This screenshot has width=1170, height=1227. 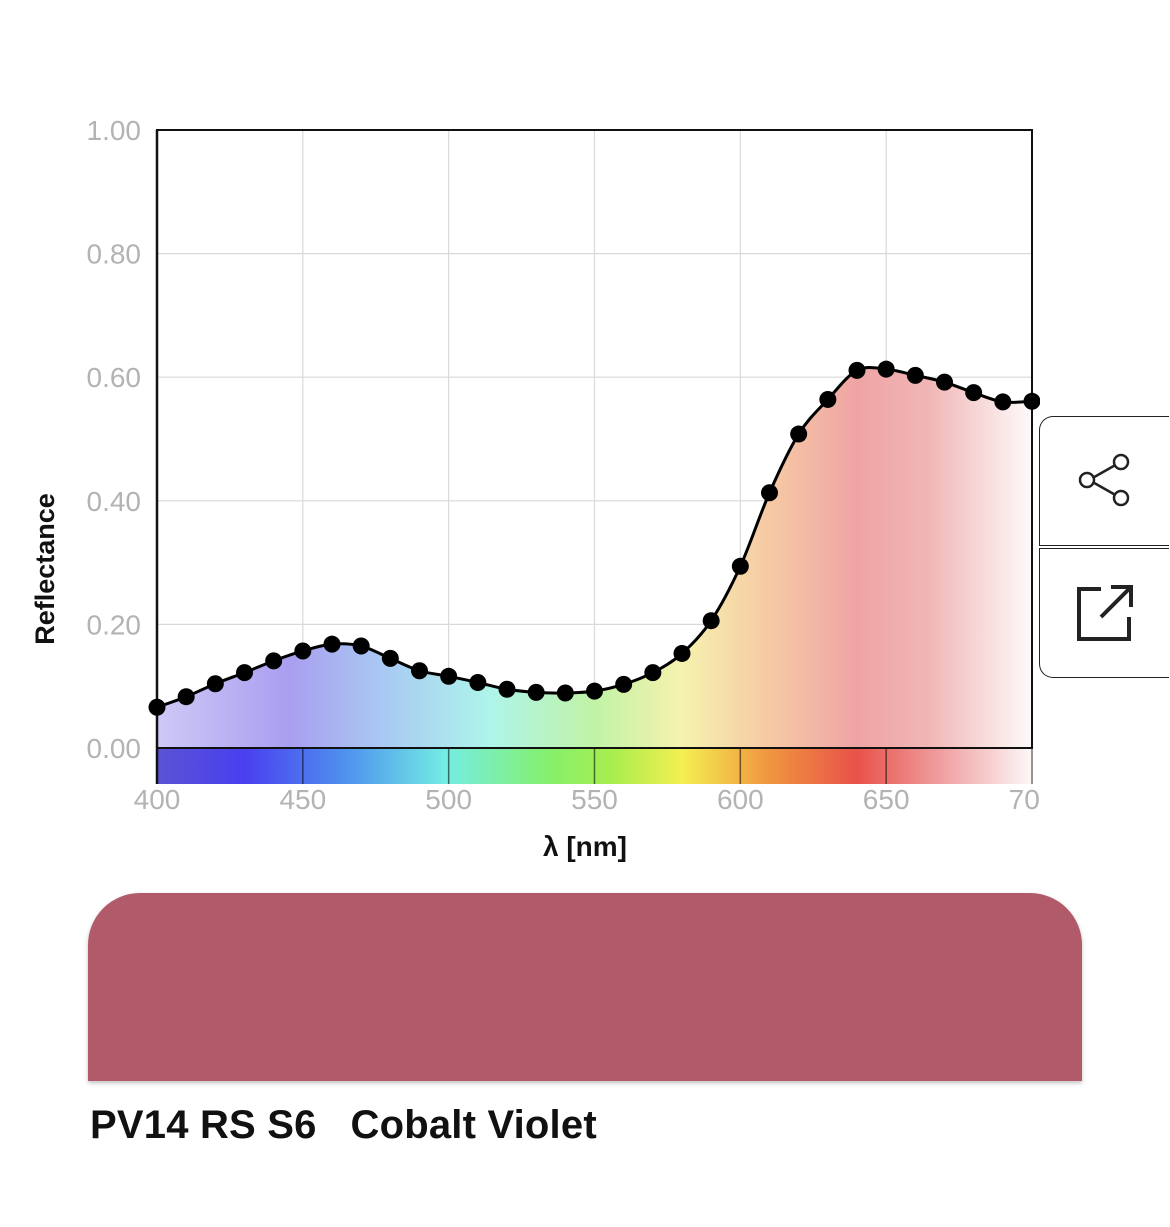 What do you see at coordinates (114, 377) in the screenshot?
I see `y-tick-label: 0.60` at bounding box center [114, 377].